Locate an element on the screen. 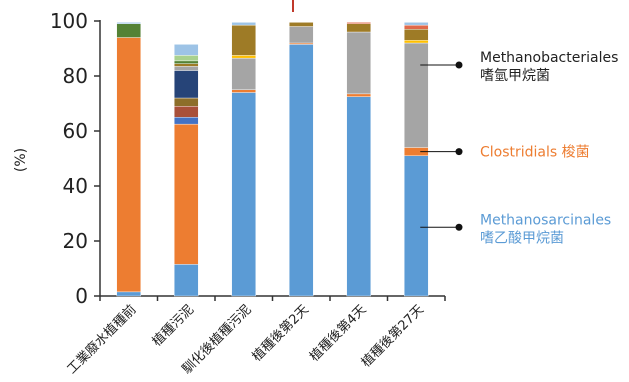  annotation-sublabel: 嗜氫甲烷菌 is located at coordinates (515, 76).